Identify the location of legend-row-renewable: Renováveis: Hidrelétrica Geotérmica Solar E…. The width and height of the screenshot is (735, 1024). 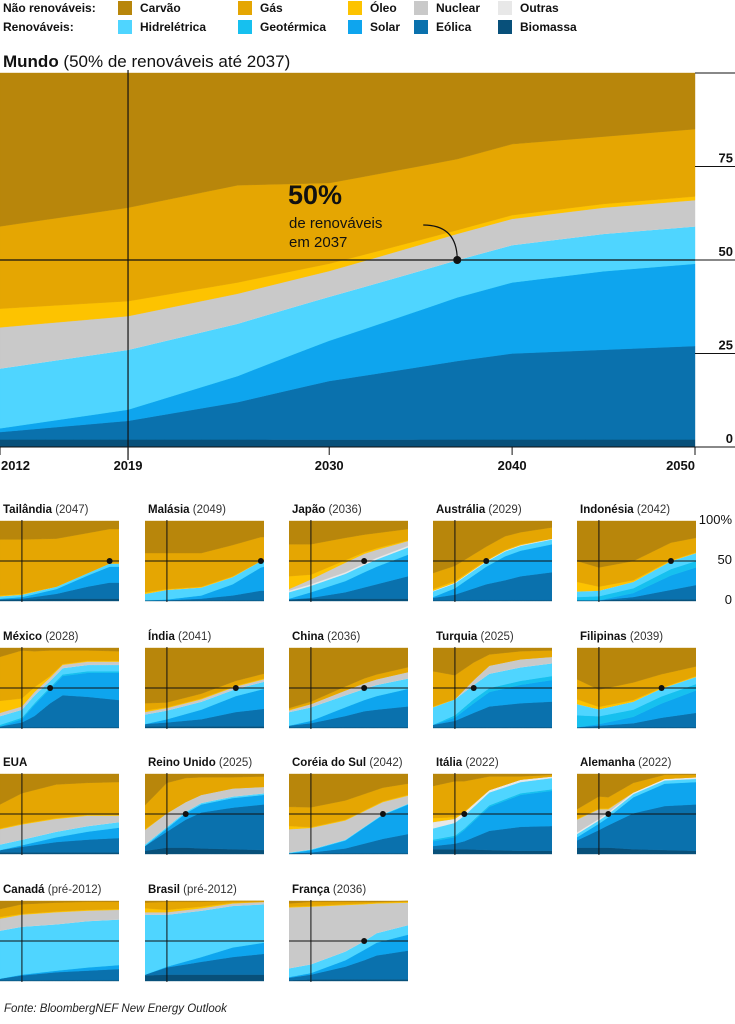
(367, 28).